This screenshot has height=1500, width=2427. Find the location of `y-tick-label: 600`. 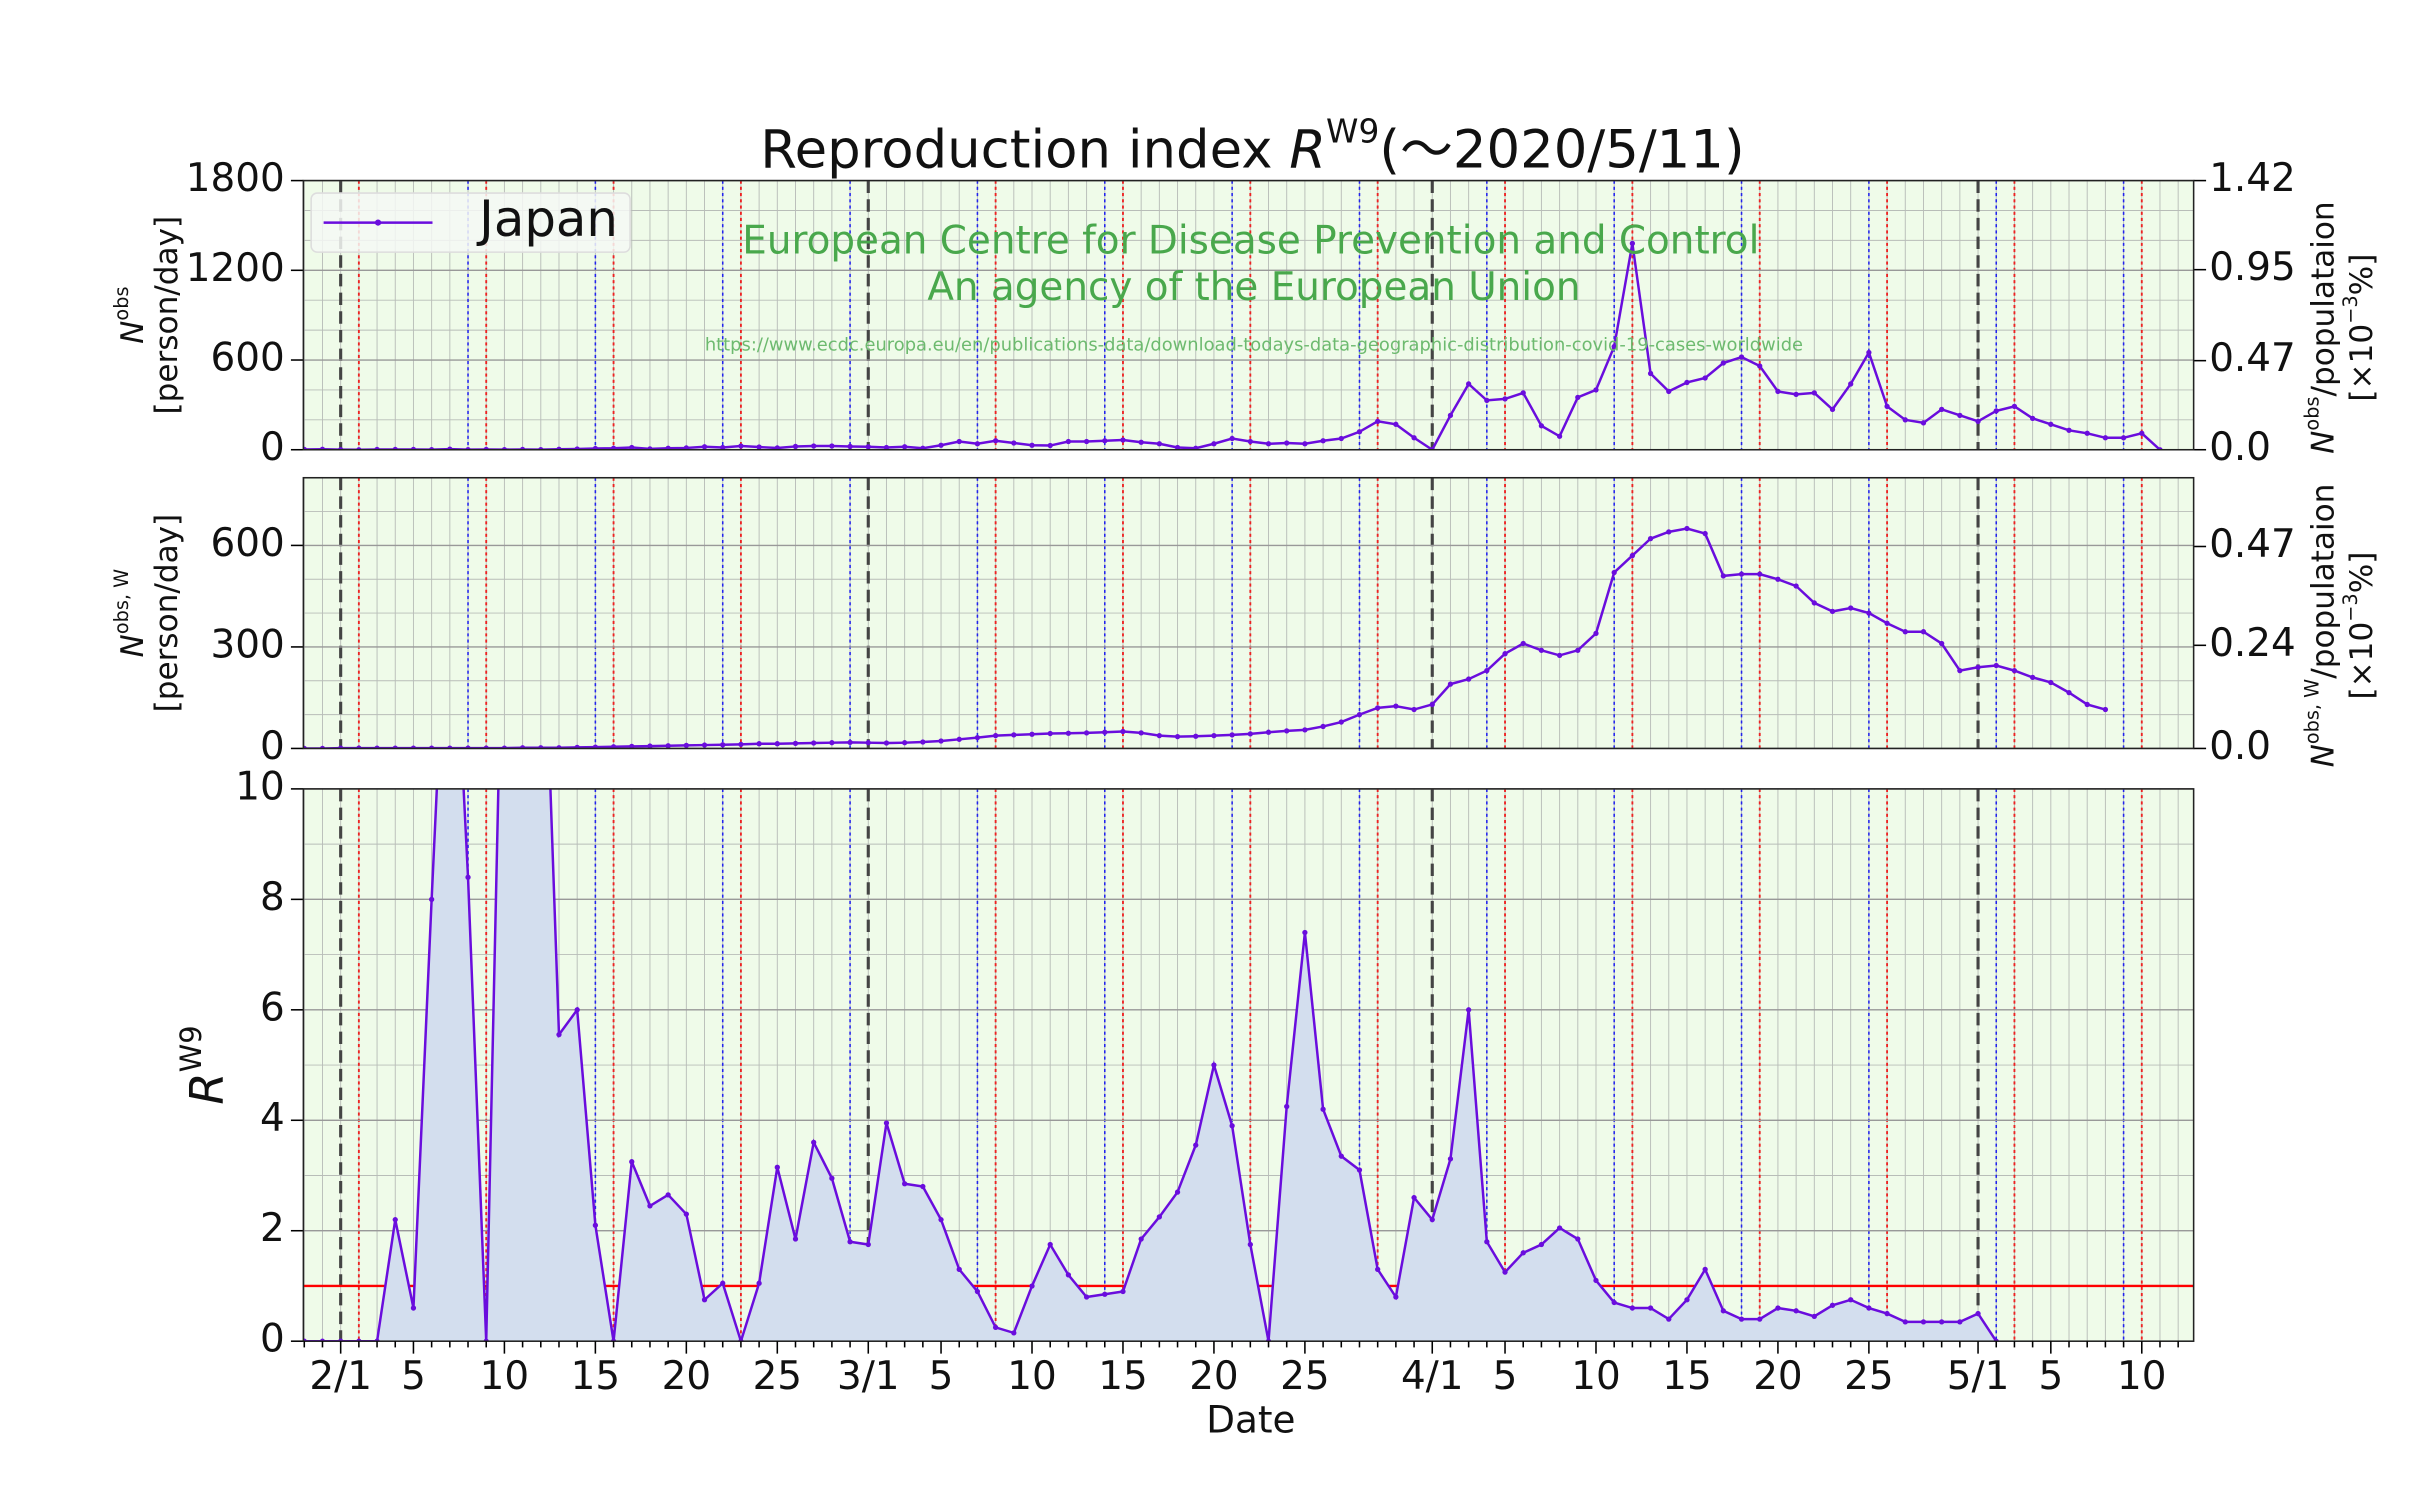

y-tick-label: 600 is located at coordinates (248, 543).